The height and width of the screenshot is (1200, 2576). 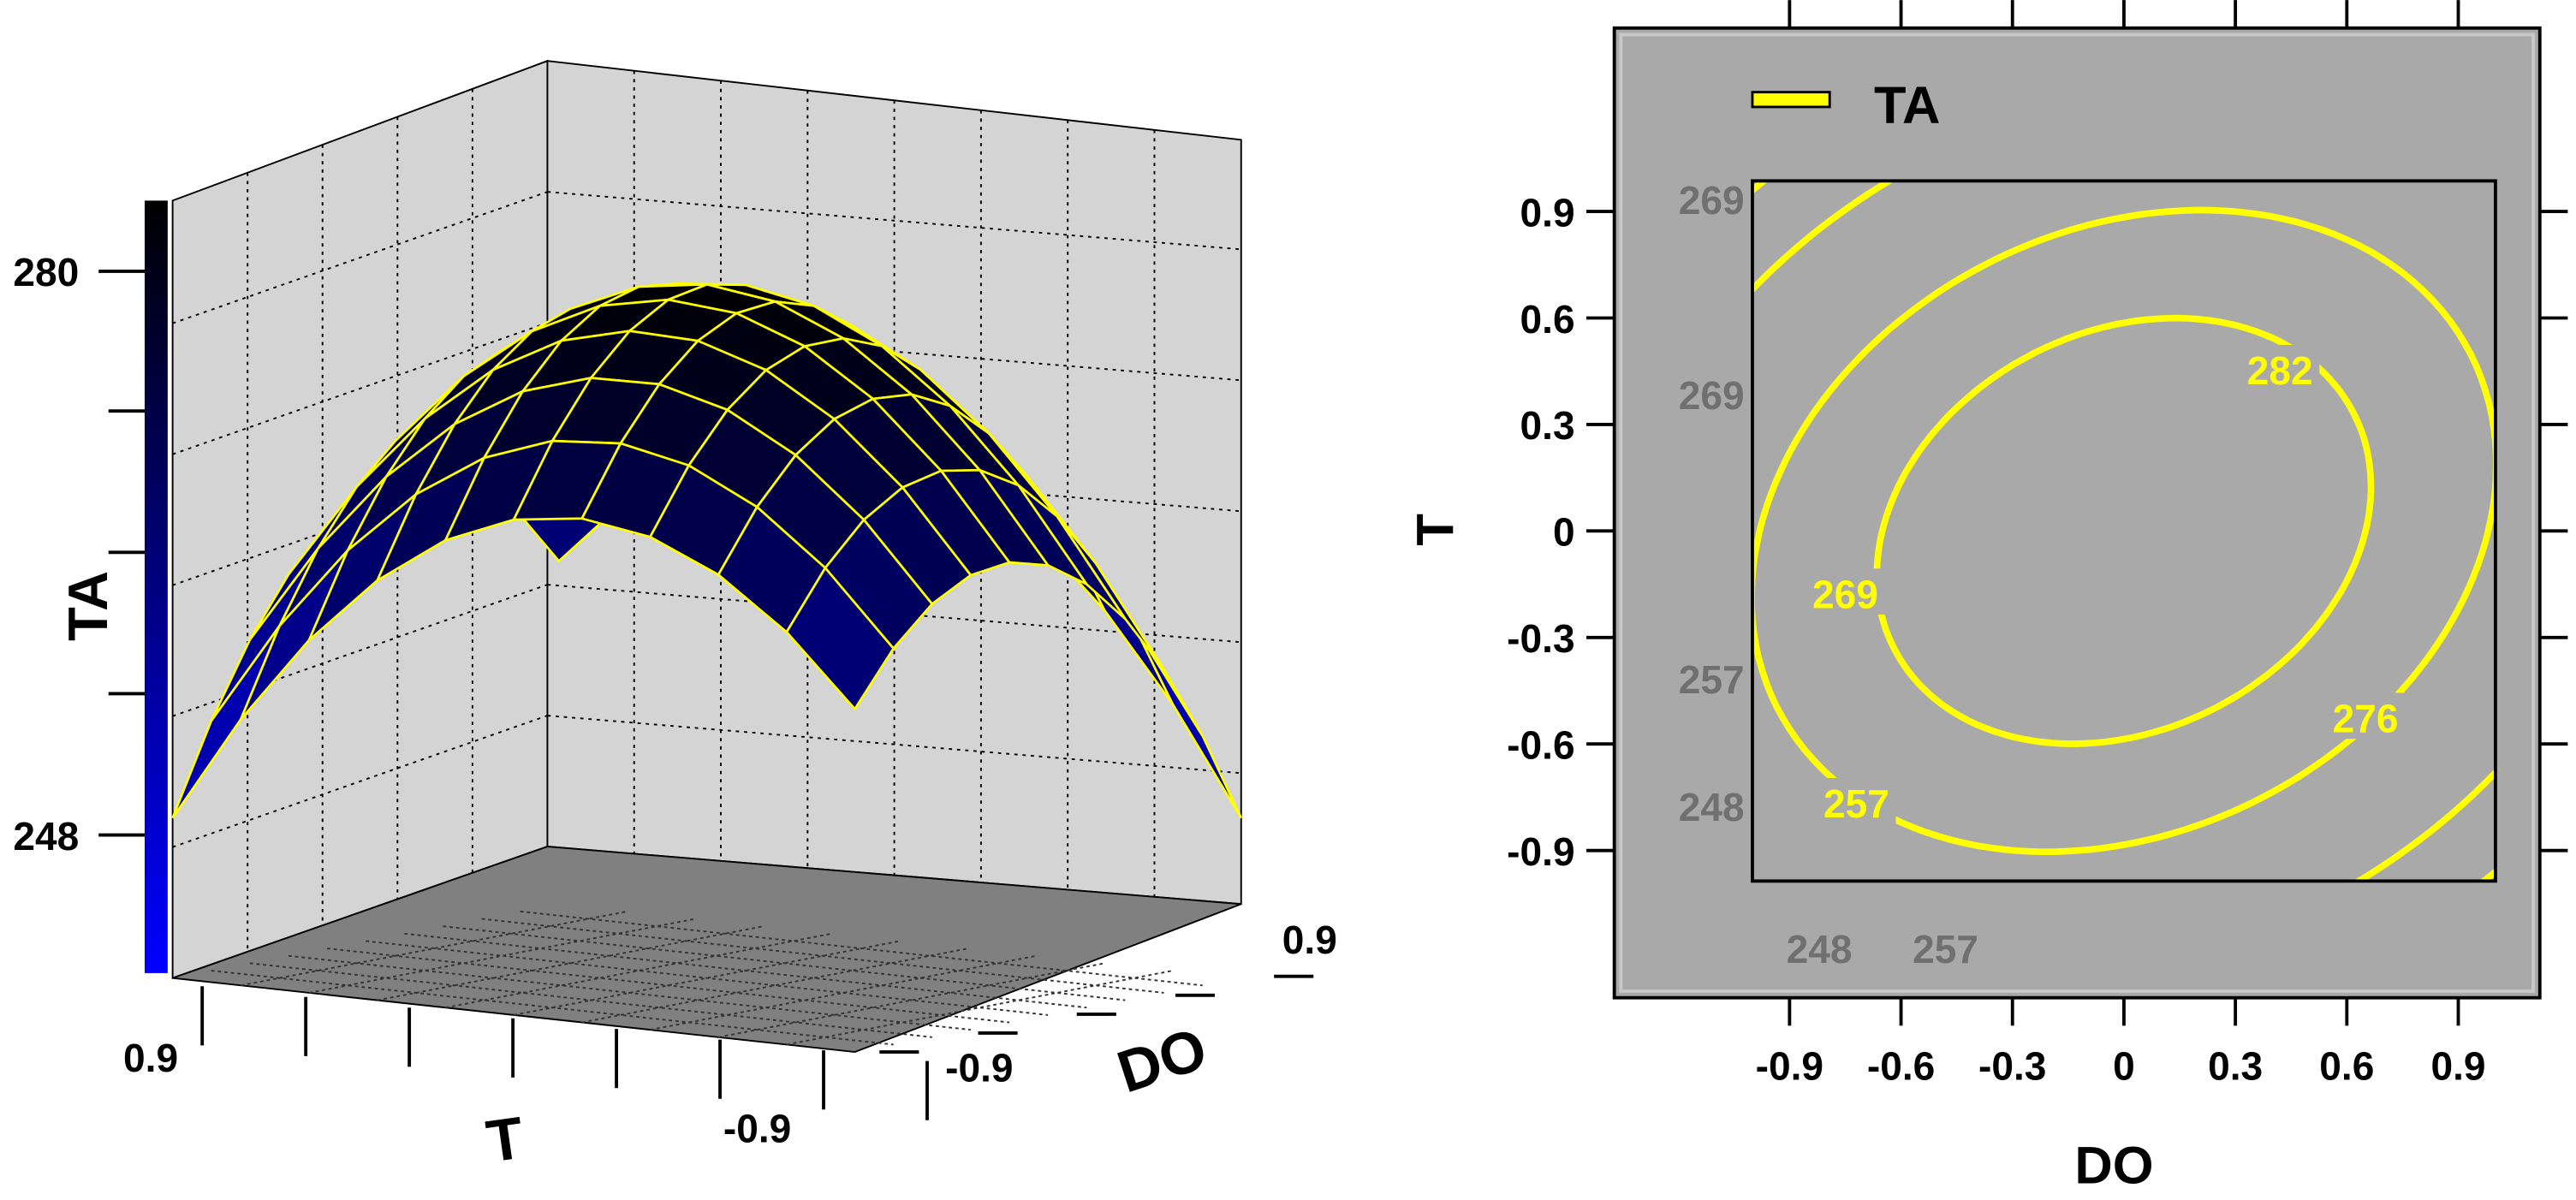 What do you see at coordinates (1163, 1059) in the screenshot?
I see `do-axis-label: DO` at bounding box center [1163, 1059].